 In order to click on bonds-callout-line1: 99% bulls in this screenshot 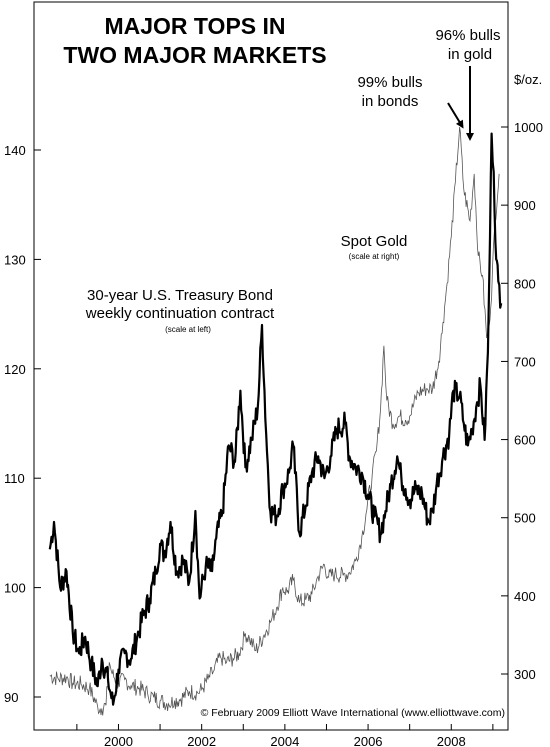, I will do `click(389, 82)`.